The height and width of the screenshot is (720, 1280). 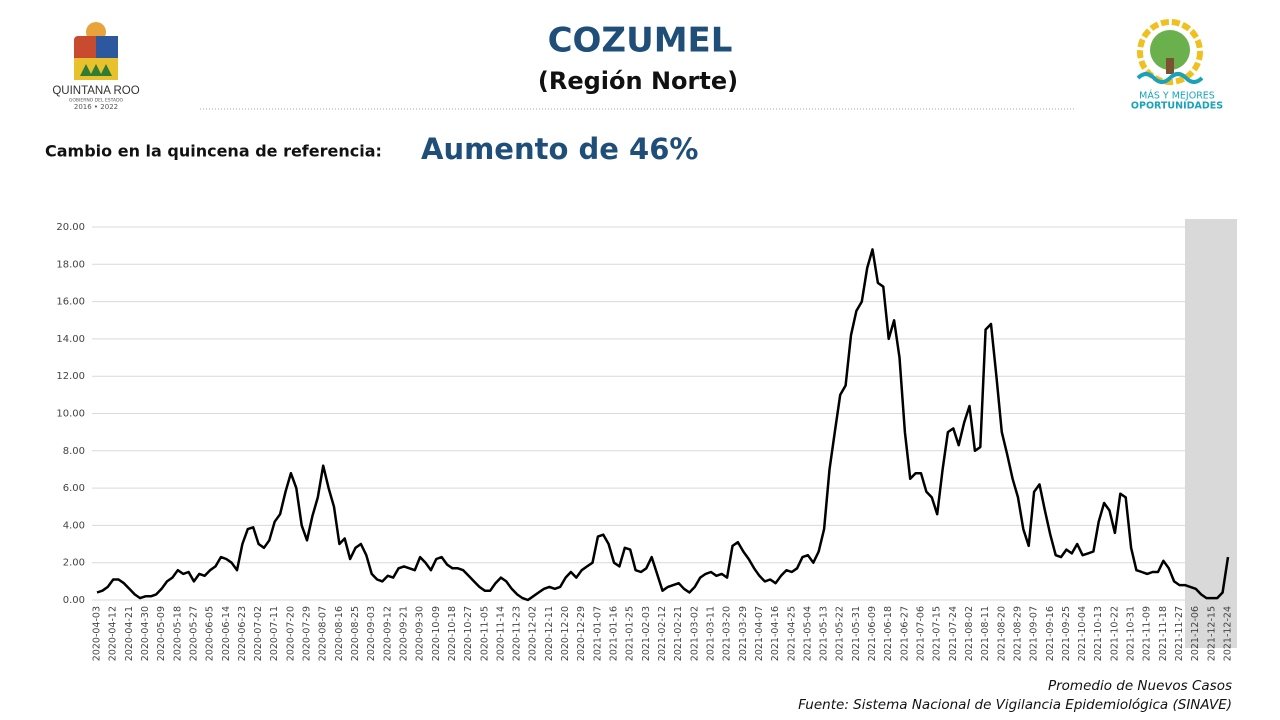 What do you see at coordinates (74, 563) in the screenshot?
I see `y-tick-label: 2.00` at bounding box center [74, 563].